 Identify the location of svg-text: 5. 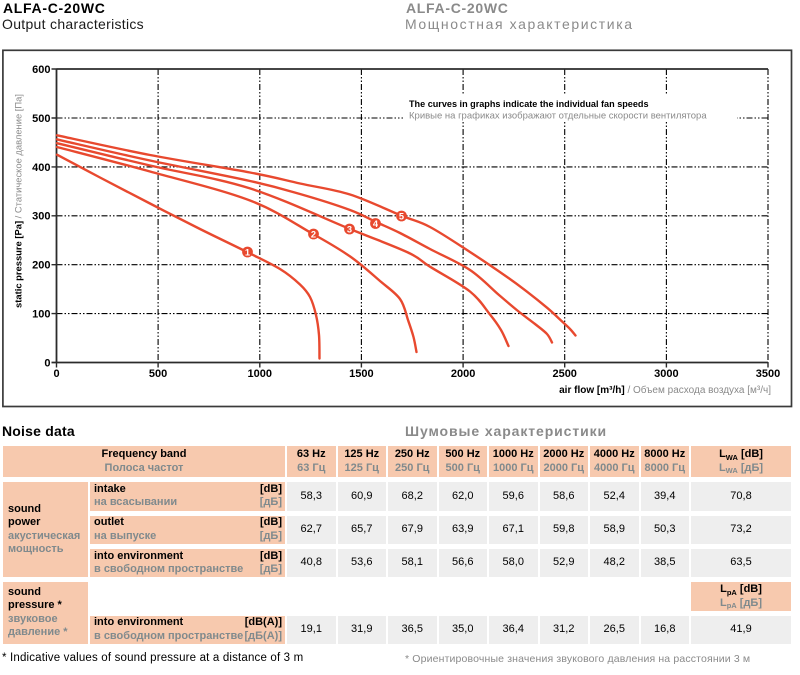
(401, 216).